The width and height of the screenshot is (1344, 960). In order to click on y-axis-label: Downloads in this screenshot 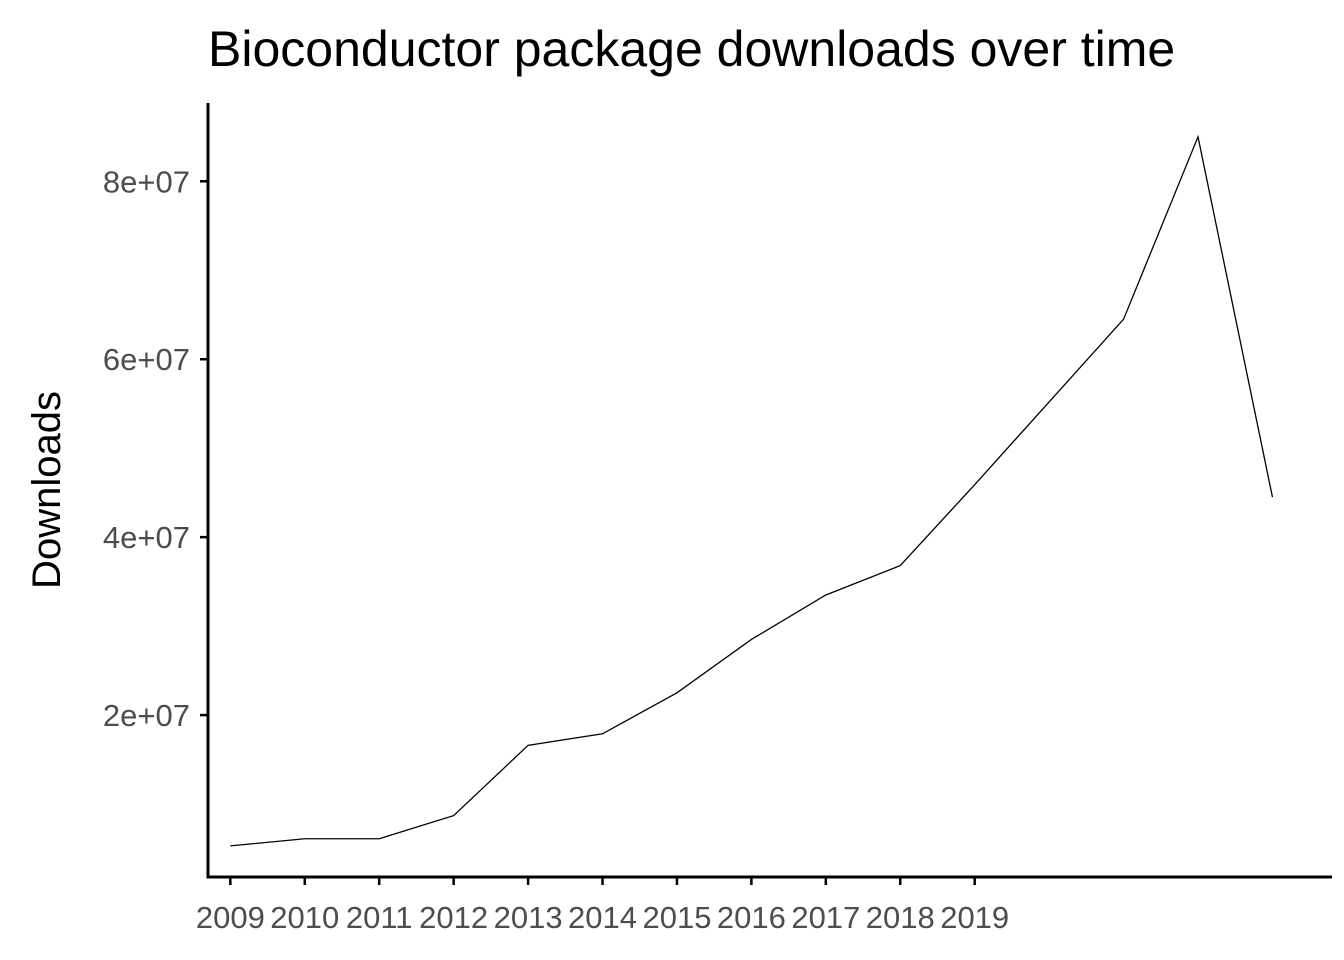, I will do `click(47, 490)`.